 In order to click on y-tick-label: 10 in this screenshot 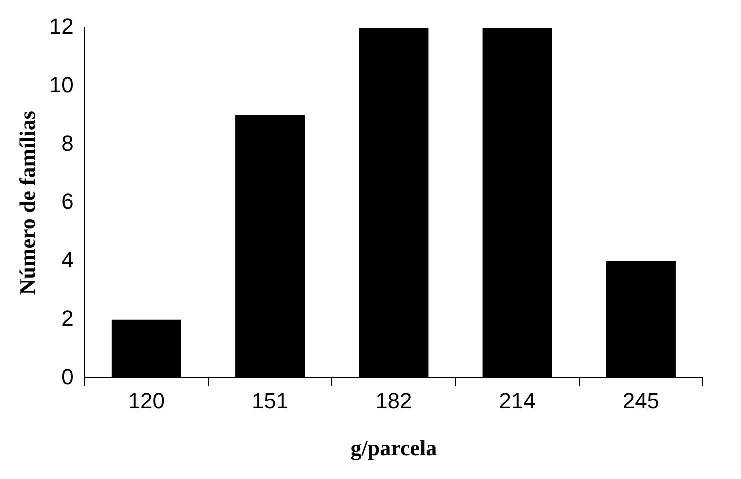, I will do `click(61, 85)`.